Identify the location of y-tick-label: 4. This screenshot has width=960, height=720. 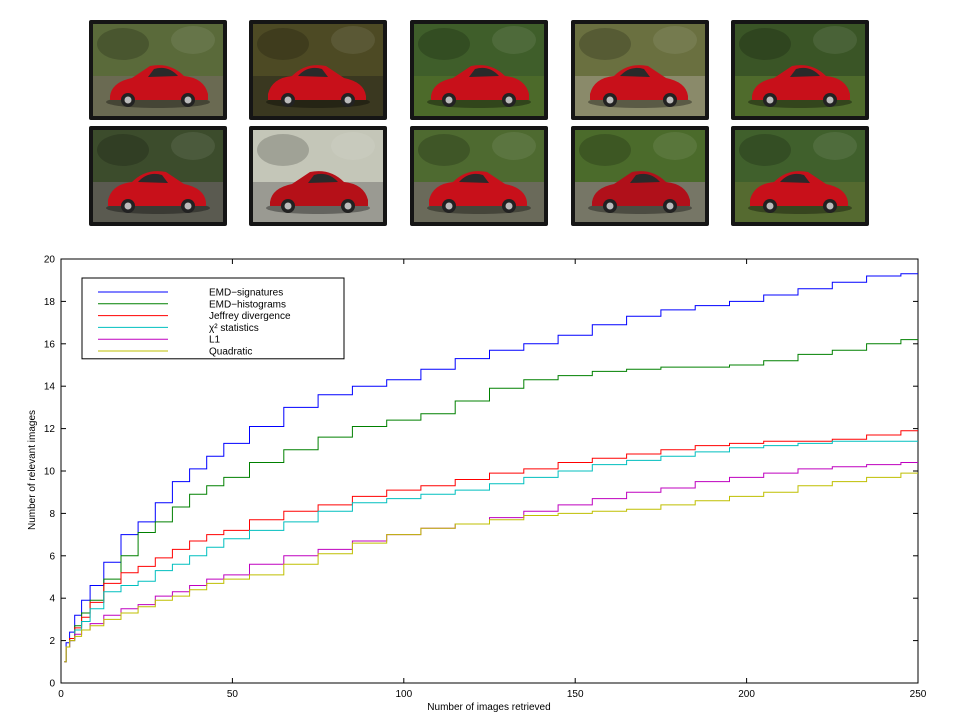
(52, 599).